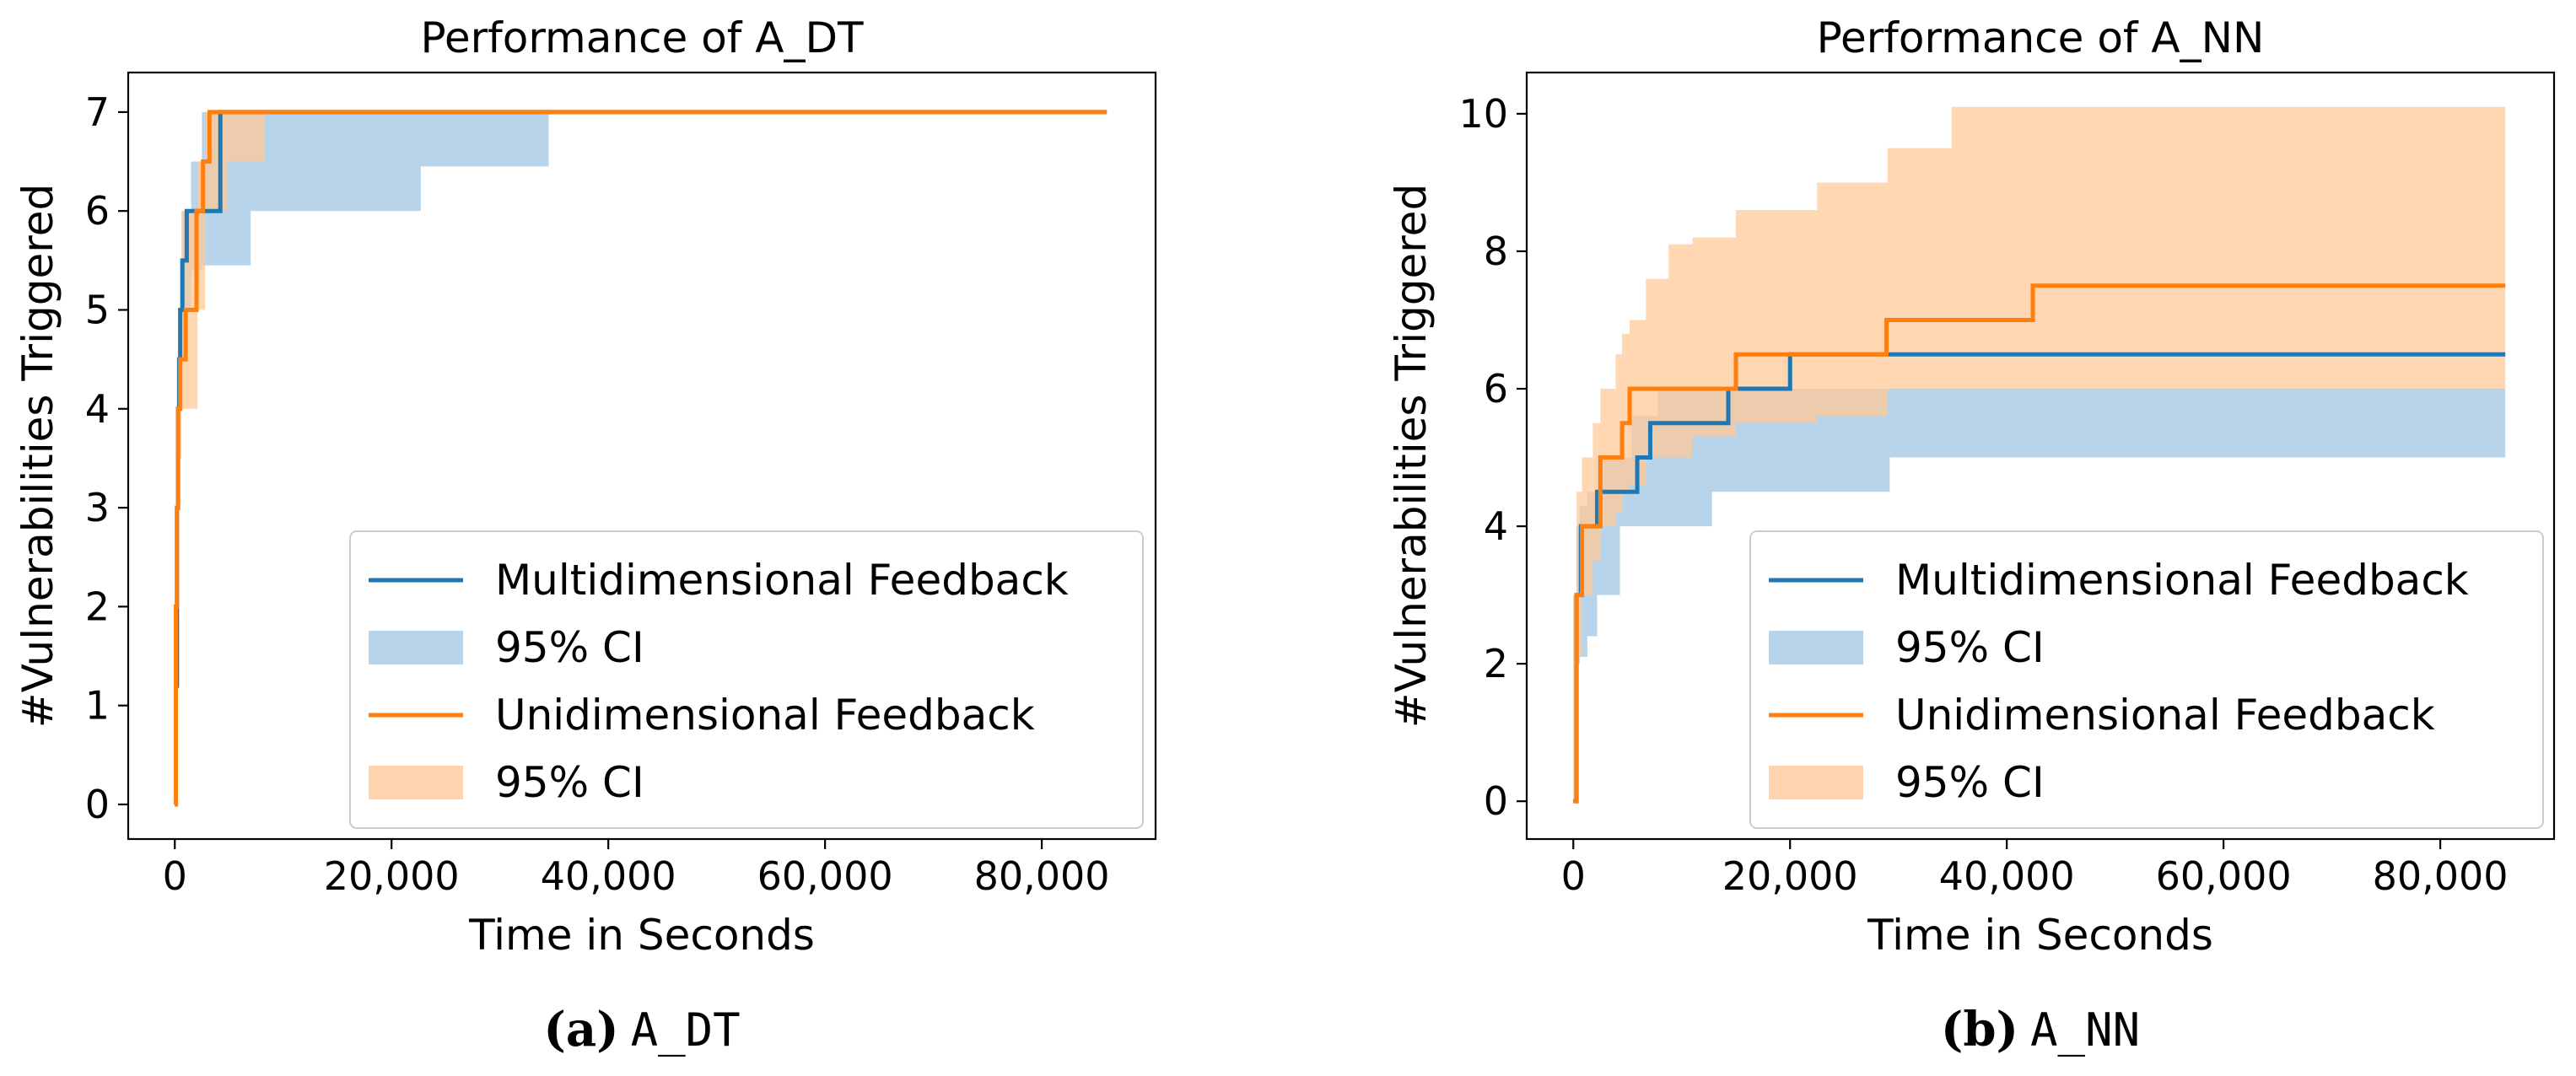  What do you see at coordinates (2041, 37) in the screenshot?
I see `chart-title: Performance of A_NN` at bounding box center [2041, 37].